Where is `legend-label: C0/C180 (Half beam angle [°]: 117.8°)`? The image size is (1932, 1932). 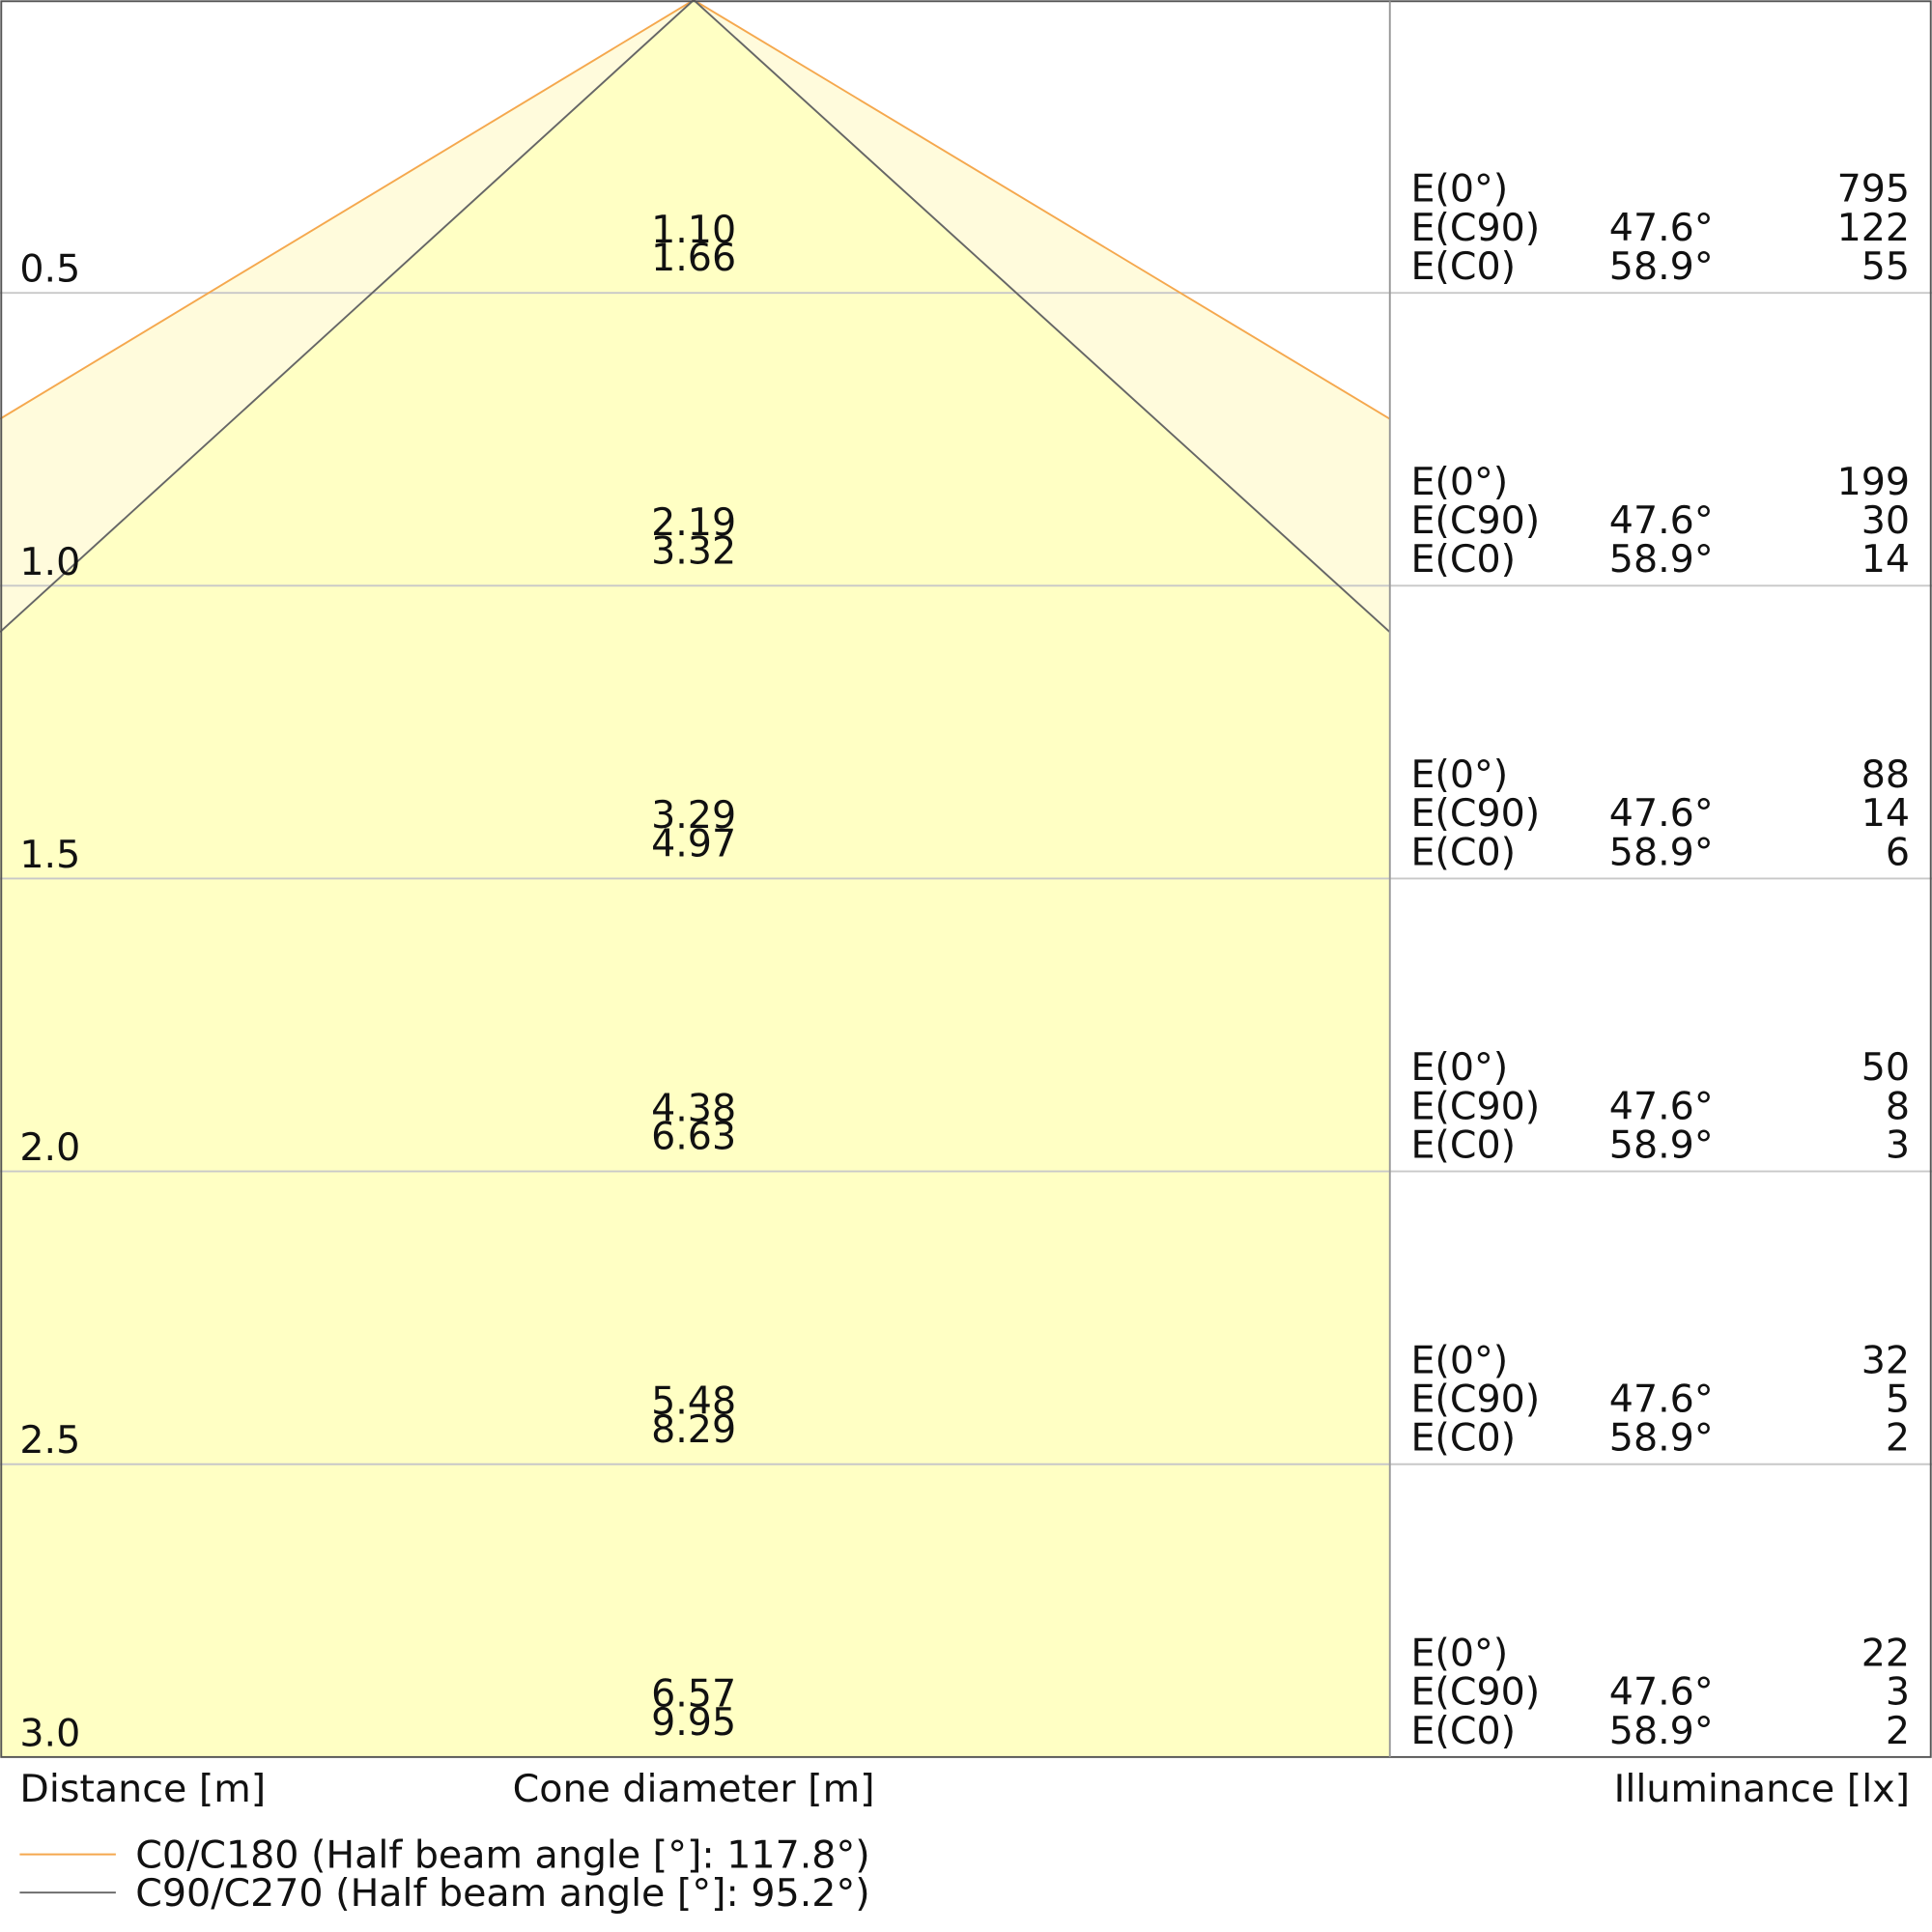 legend-label: C0/C180 (Half beam angle [°]: 117.8°) is located at coordinates (502, 1855).